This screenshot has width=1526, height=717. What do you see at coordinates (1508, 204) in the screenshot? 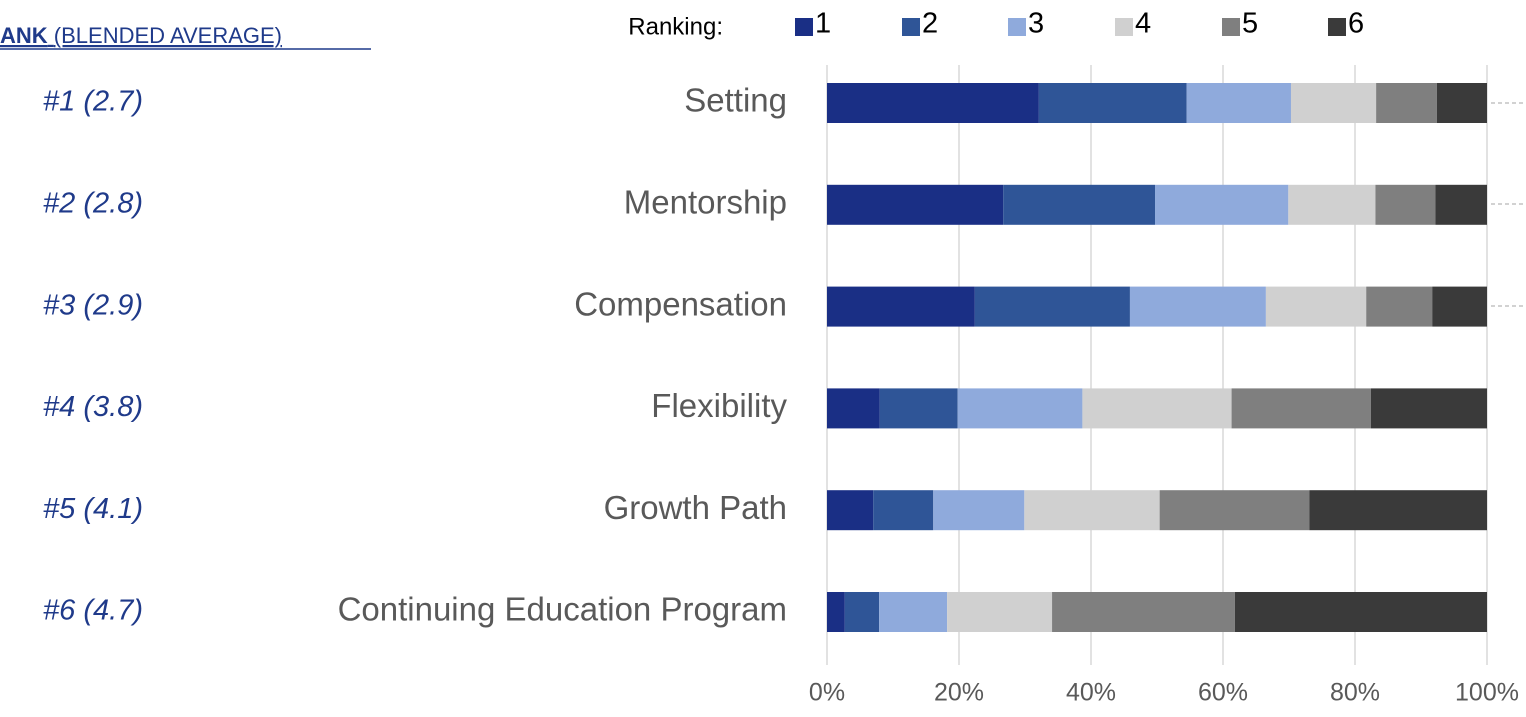
I see `leader-lines` at bounding box center [1508, 204].